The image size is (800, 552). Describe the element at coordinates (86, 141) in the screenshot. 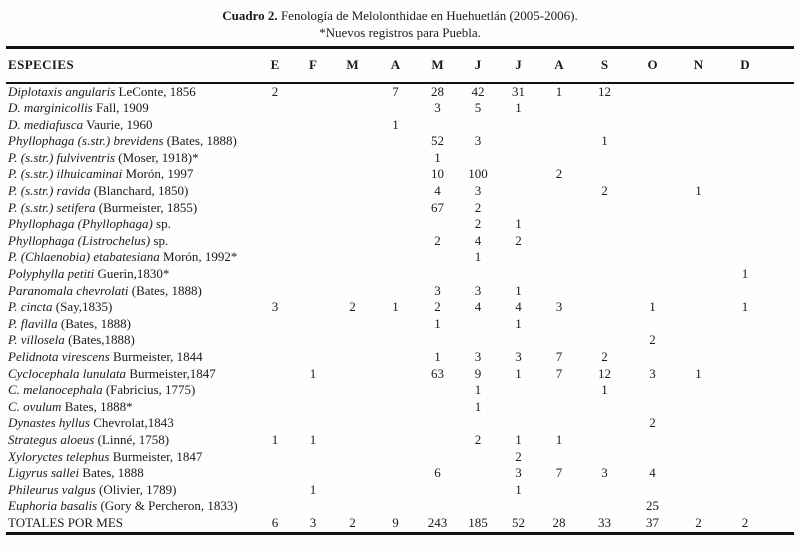

I see `species-name-italic: Phyllophaga (s.str.) brevidens` at that location.